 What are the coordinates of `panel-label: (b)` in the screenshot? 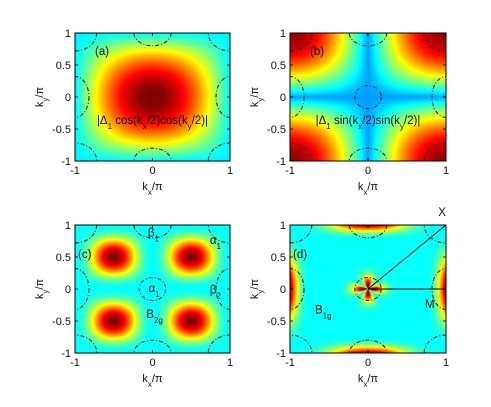 It's located at (317, 52).